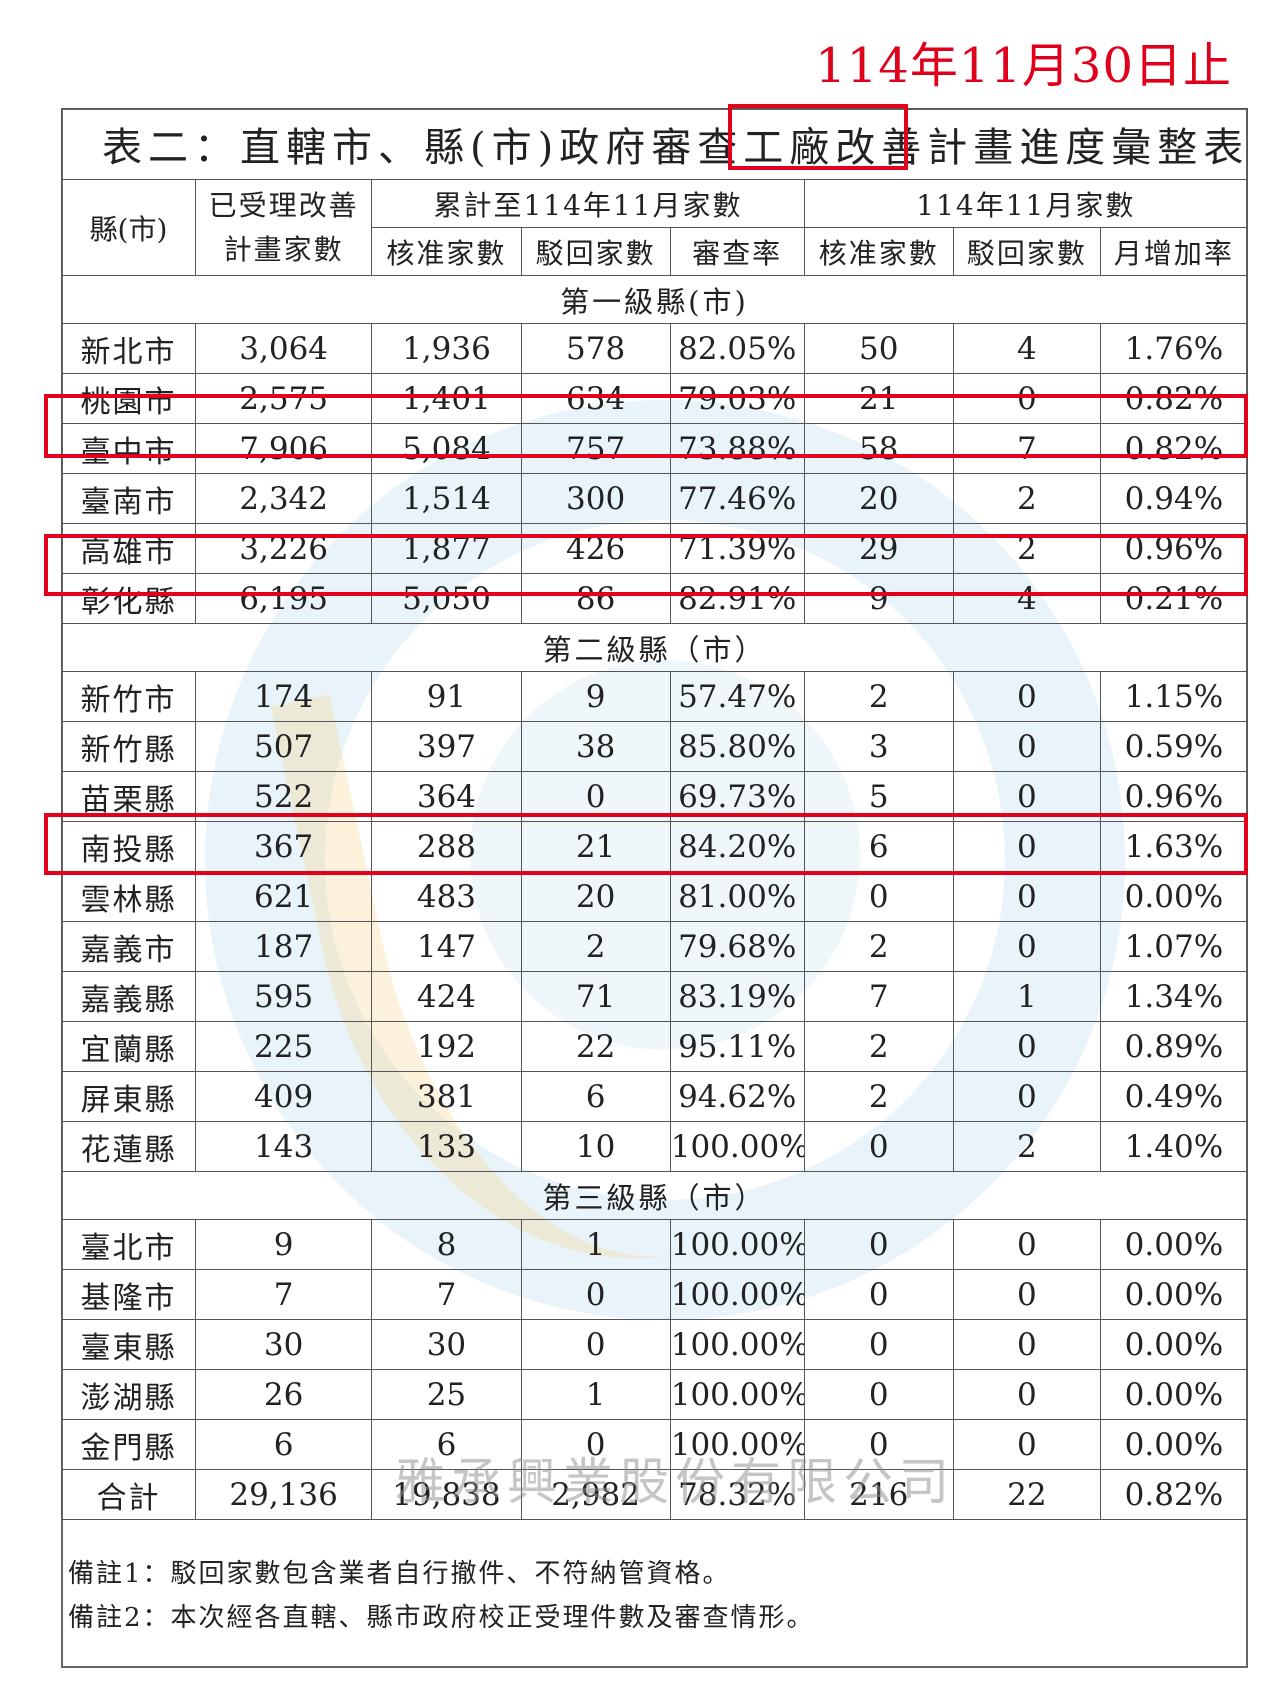  Describe the element at coordinates (655, 548) in the screenshot. I see `table-row: 高雄市 3,226 1,877 426 71.39% 29 2 0.96%` at that location.